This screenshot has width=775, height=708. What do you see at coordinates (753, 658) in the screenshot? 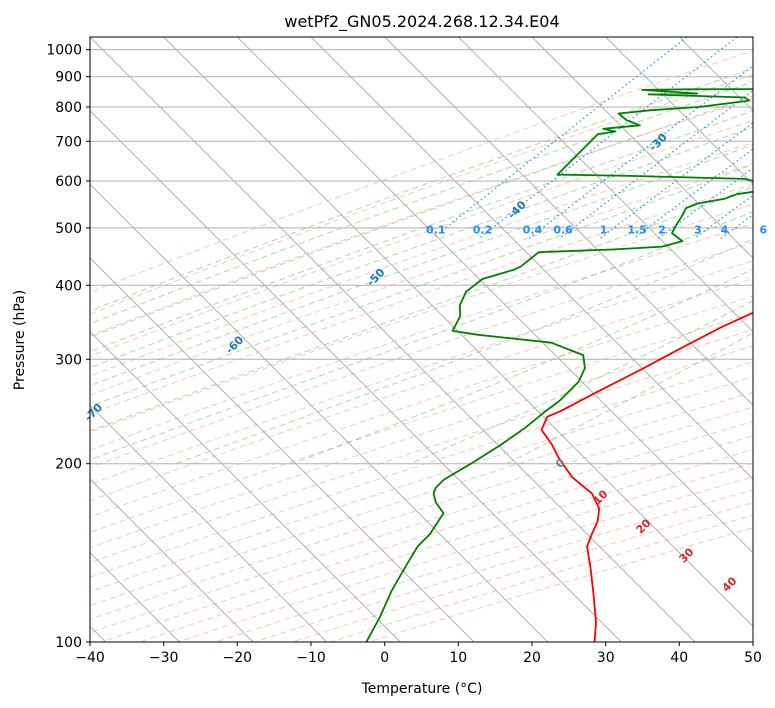
I see `x-tick-label: 50` at bounding box center [753, 658].